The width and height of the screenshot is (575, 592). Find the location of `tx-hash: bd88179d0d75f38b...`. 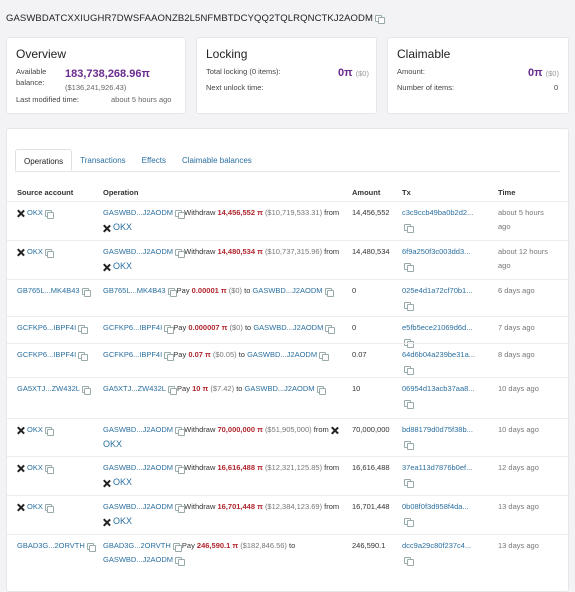

tx-hash: bd88179d0d75f38b... is located at coordinates (446, 437).